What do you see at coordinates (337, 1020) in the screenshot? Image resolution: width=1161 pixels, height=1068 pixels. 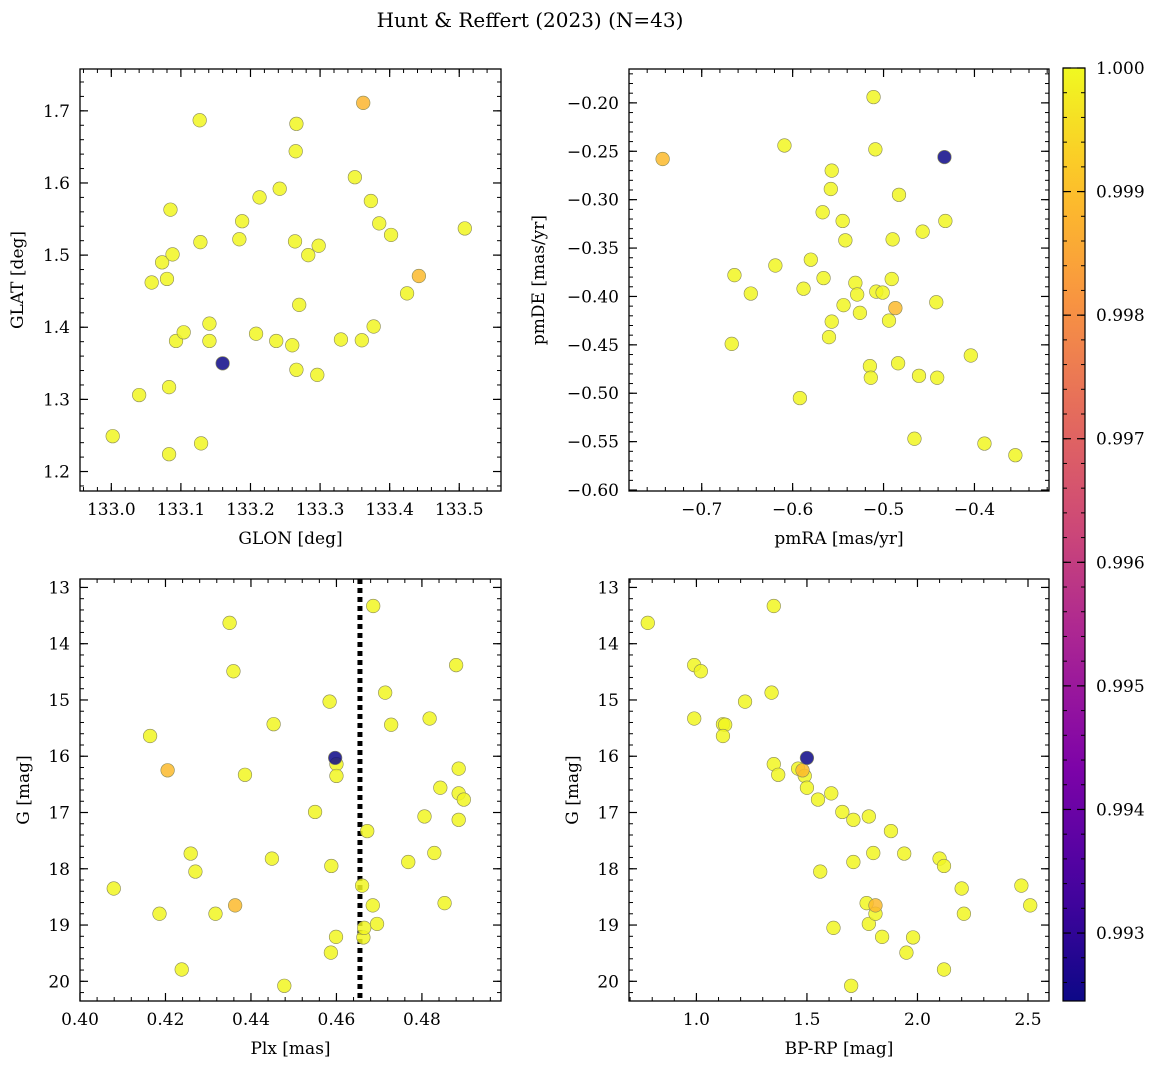 I see `x-tick-label: 0.46` at bounding box center [337, 1020].